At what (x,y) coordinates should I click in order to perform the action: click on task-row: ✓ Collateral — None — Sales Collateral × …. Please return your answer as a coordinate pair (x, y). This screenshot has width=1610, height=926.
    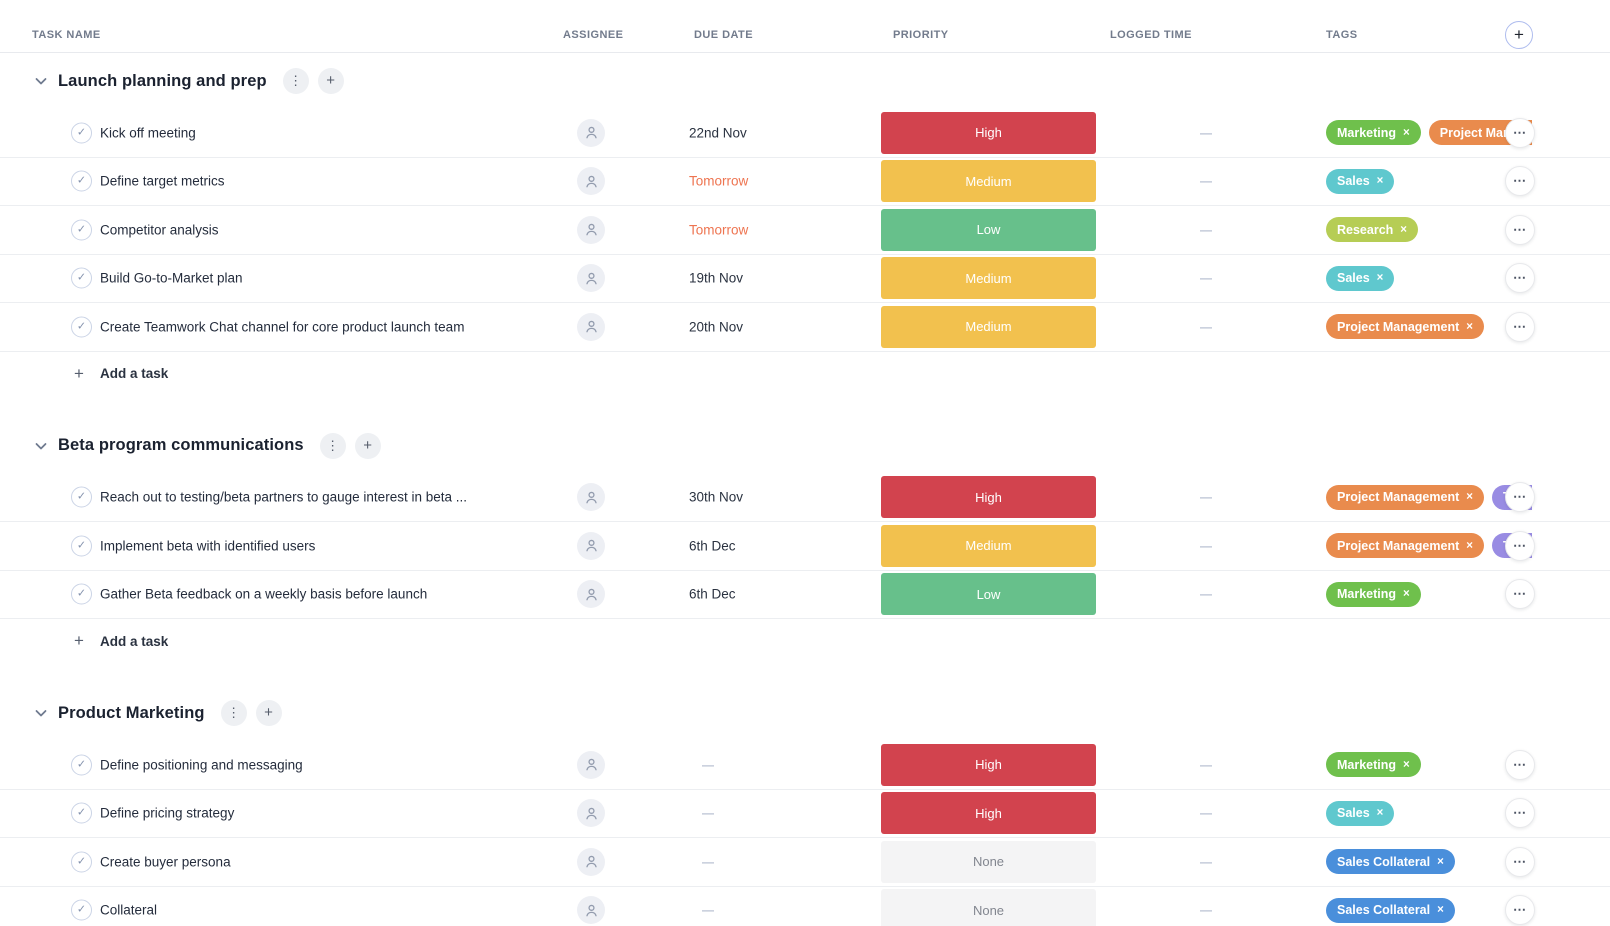
    Looking at the image, I should click on (805, 906).